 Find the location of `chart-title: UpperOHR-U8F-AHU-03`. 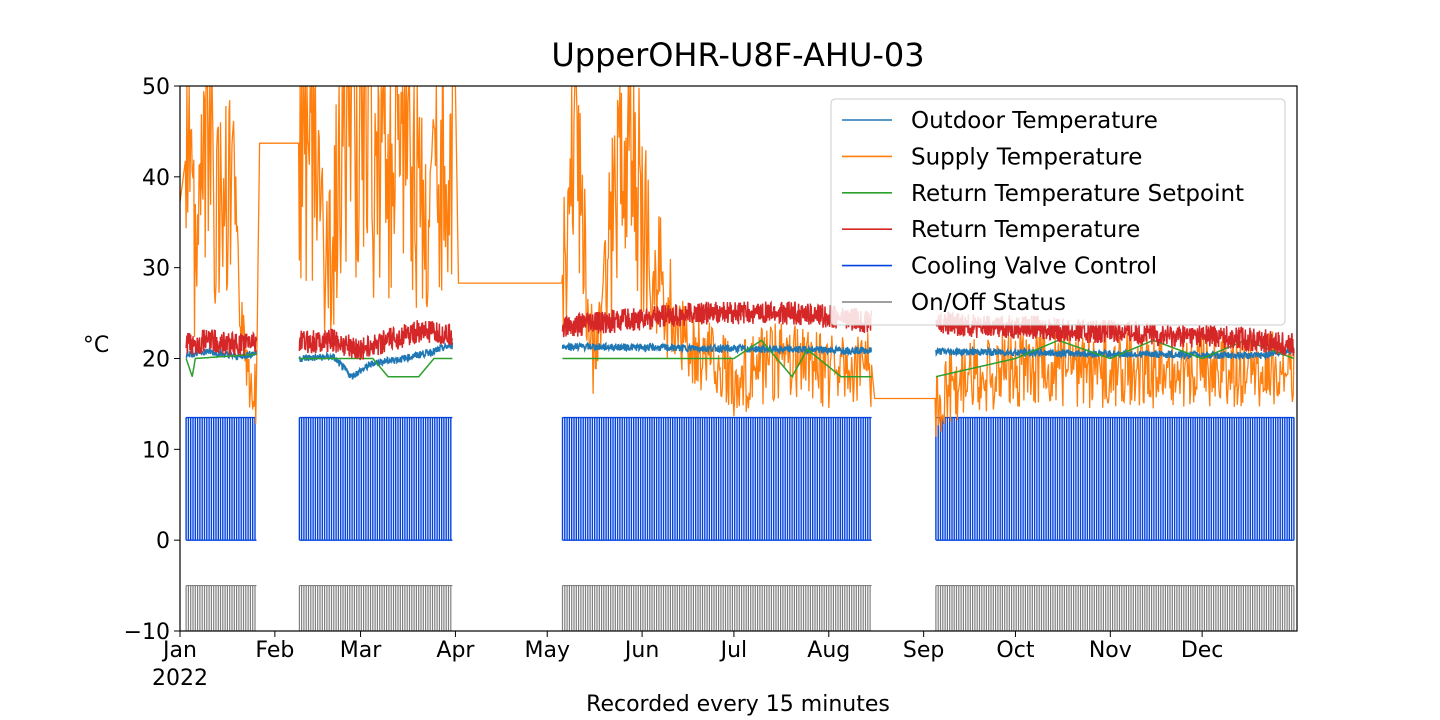

chart-title: UpperOHR-U8F-AHU-03 is located at coordinates (737, 55).